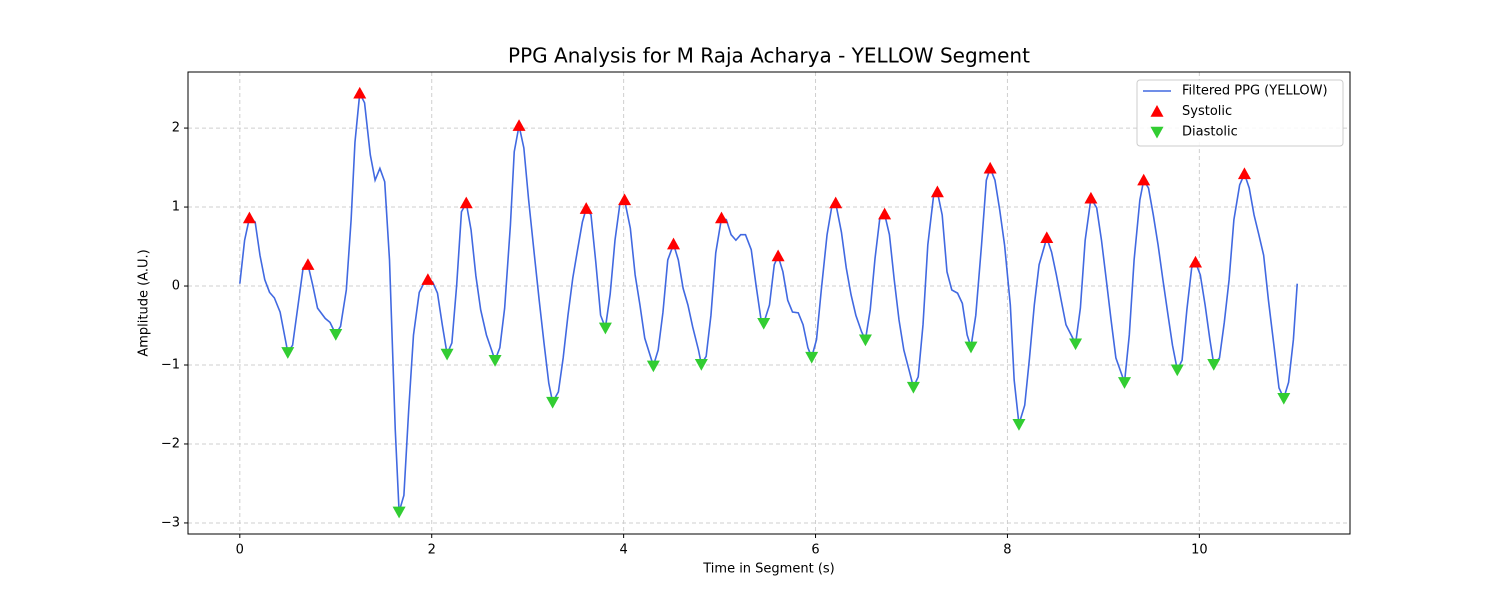 Image resolution: width=1500 pixels, height=600 pixels. I want to click on x-tick-label: 8, so click(1007, 550).